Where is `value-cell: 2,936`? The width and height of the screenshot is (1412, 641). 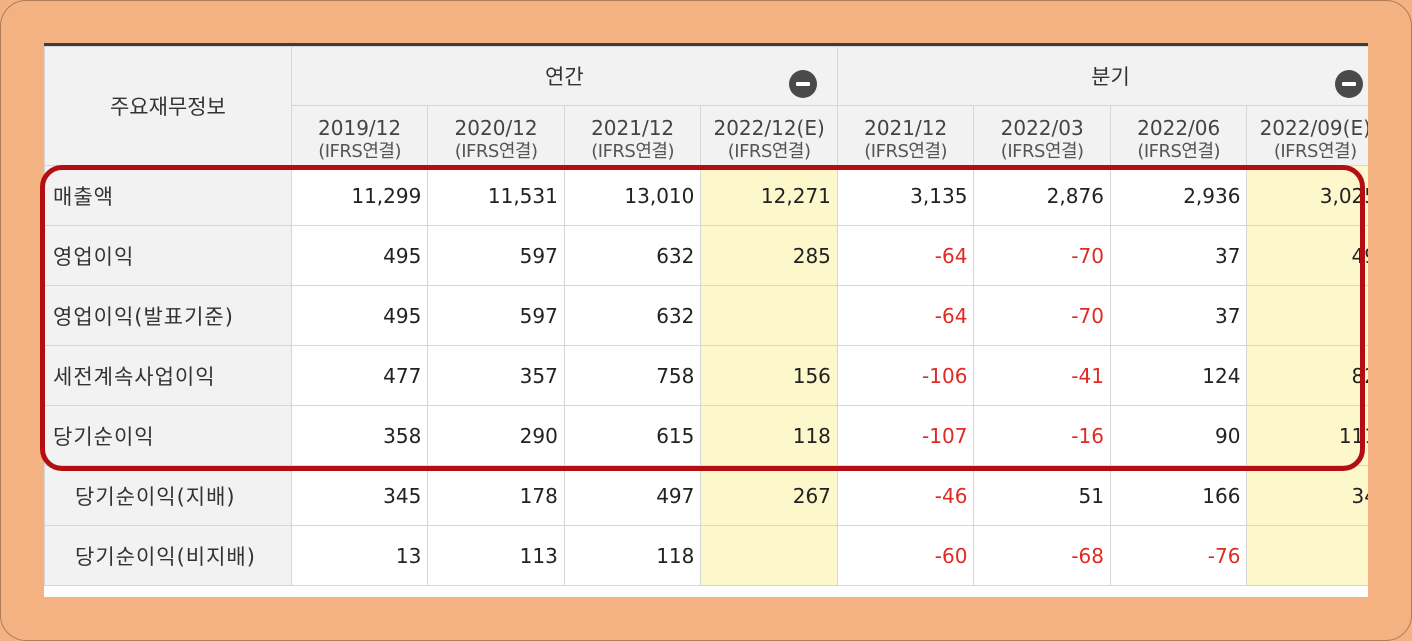
value-cell: 2,936 is located at coordinates (1178, 195).